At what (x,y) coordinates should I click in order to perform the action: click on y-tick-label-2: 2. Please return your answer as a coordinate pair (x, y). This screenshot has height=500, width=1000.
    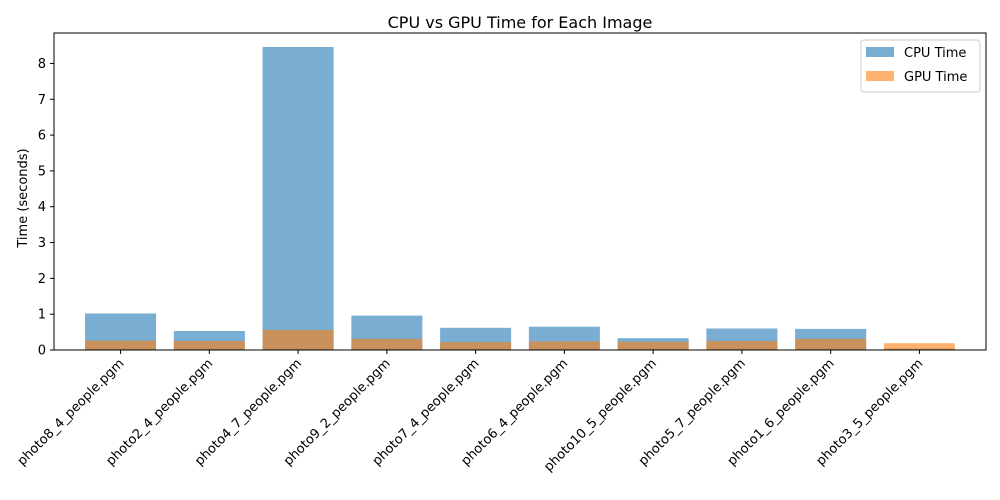
    Looking at the image, I should click on (42, 279).